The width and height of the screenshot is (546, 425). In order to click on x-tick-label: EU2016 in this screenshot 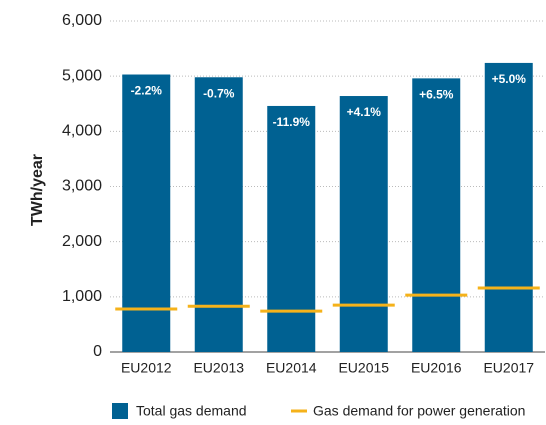, I will do `click(436, 368)`.